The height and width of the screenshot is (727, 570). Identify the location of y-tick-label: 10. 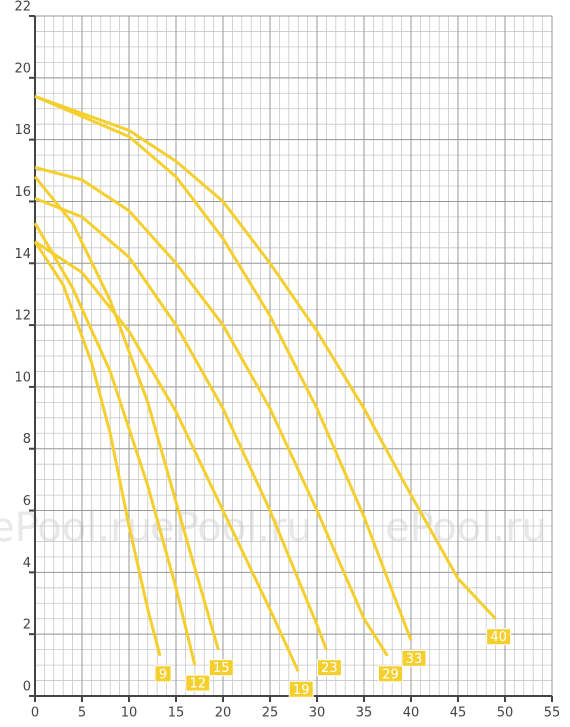
(22, 377).